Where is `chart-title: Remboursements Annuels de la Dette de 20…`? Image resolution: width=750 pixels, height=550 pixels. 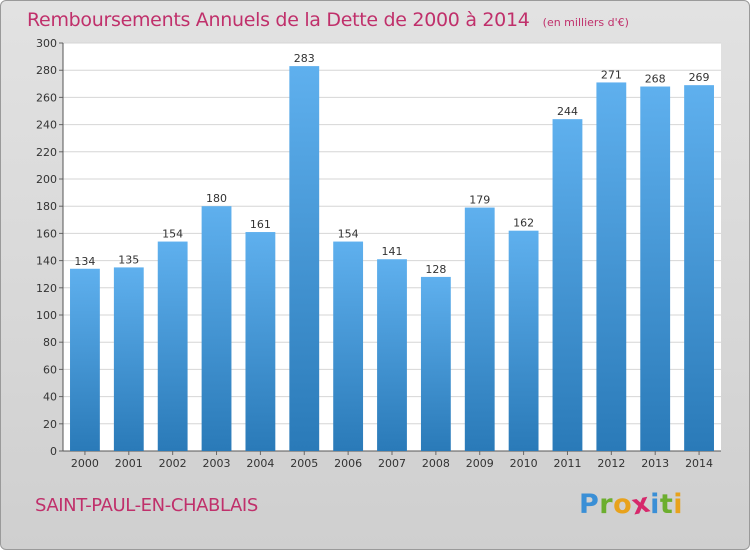 chart-title: Remboursements Annuels de la Dette de 20… is located at coordinates (278, 20).